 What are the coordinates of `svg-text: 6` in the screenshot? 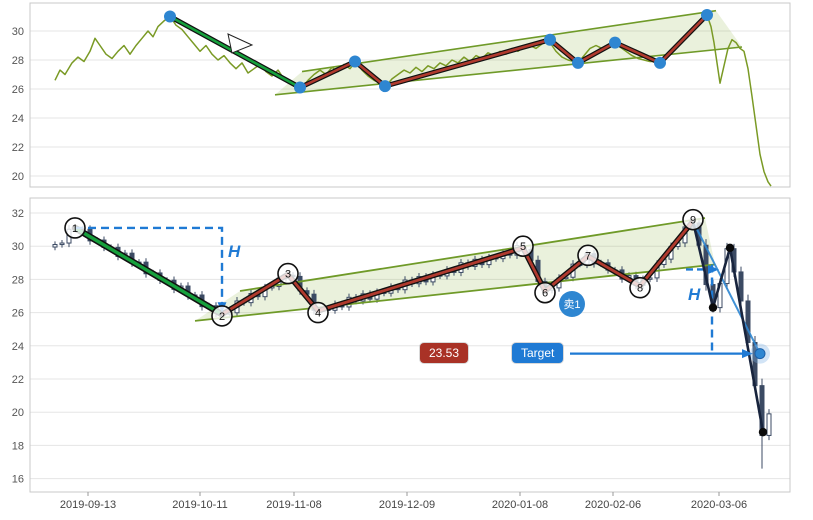 It's located at (545, 294).